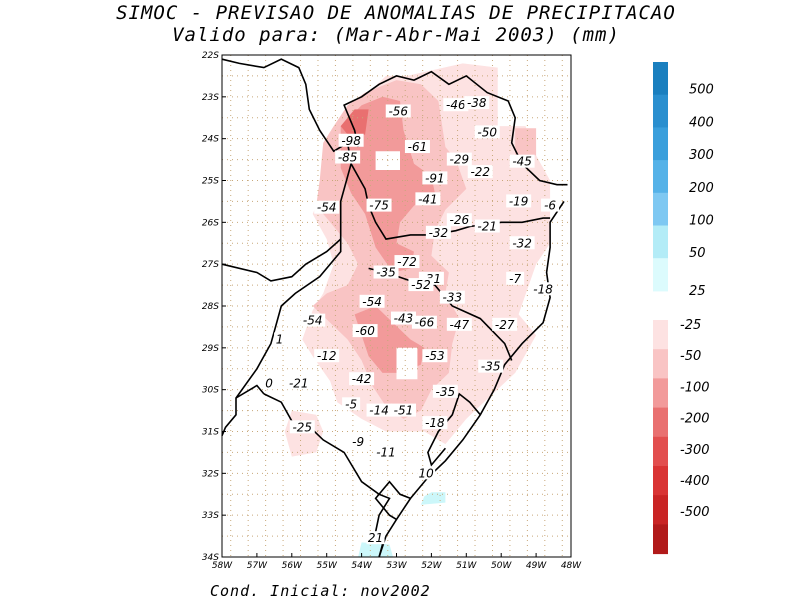 This screenshot has width=792, height=612. Describe the element at coordinates (351, 141) in the screenshot. I see `contour-label: -98` at that location.